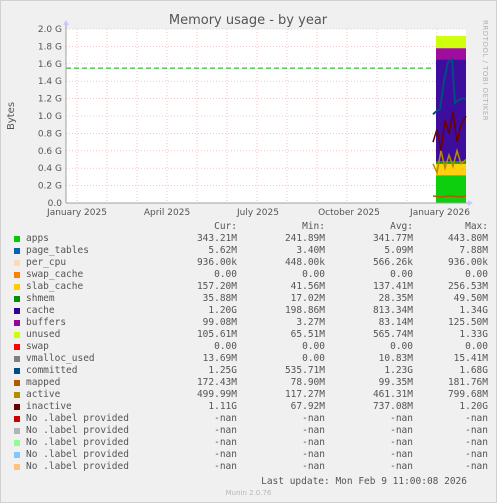 The width and height of the screenshot is (497, 503). I want to click on y-tick-label: 1.8 G, so click(50, 47).